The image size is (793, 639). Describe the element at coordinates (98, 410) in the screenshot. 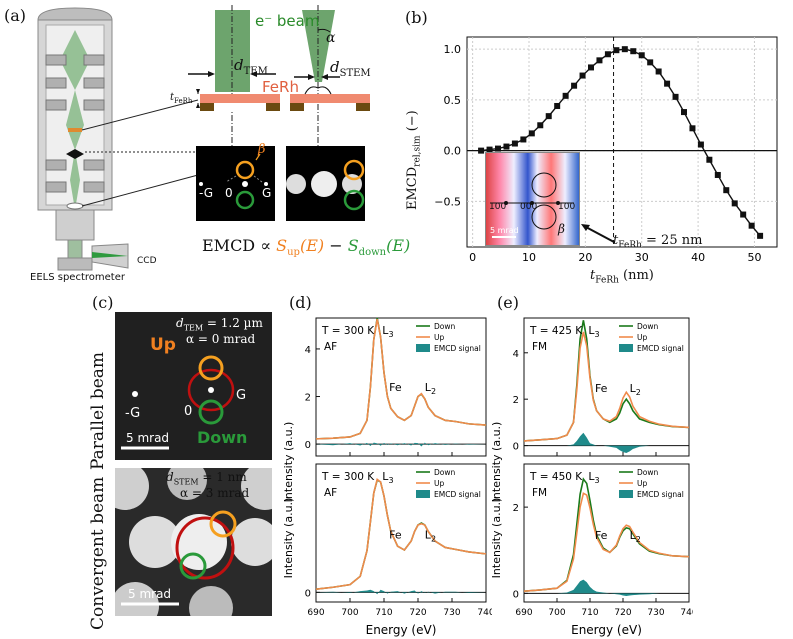

I see `parallel-beam-label: Parallel beam` at that location.